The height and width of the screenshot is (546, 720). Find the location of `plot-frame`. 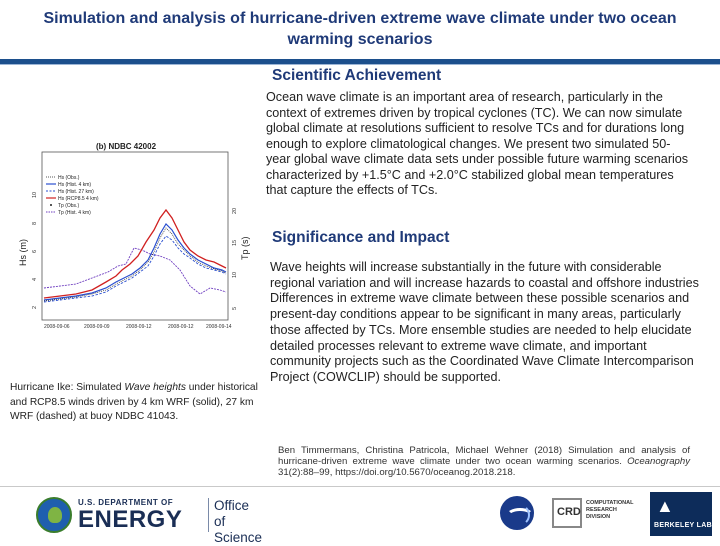

plot-frame is located at coordinates (135, 236).